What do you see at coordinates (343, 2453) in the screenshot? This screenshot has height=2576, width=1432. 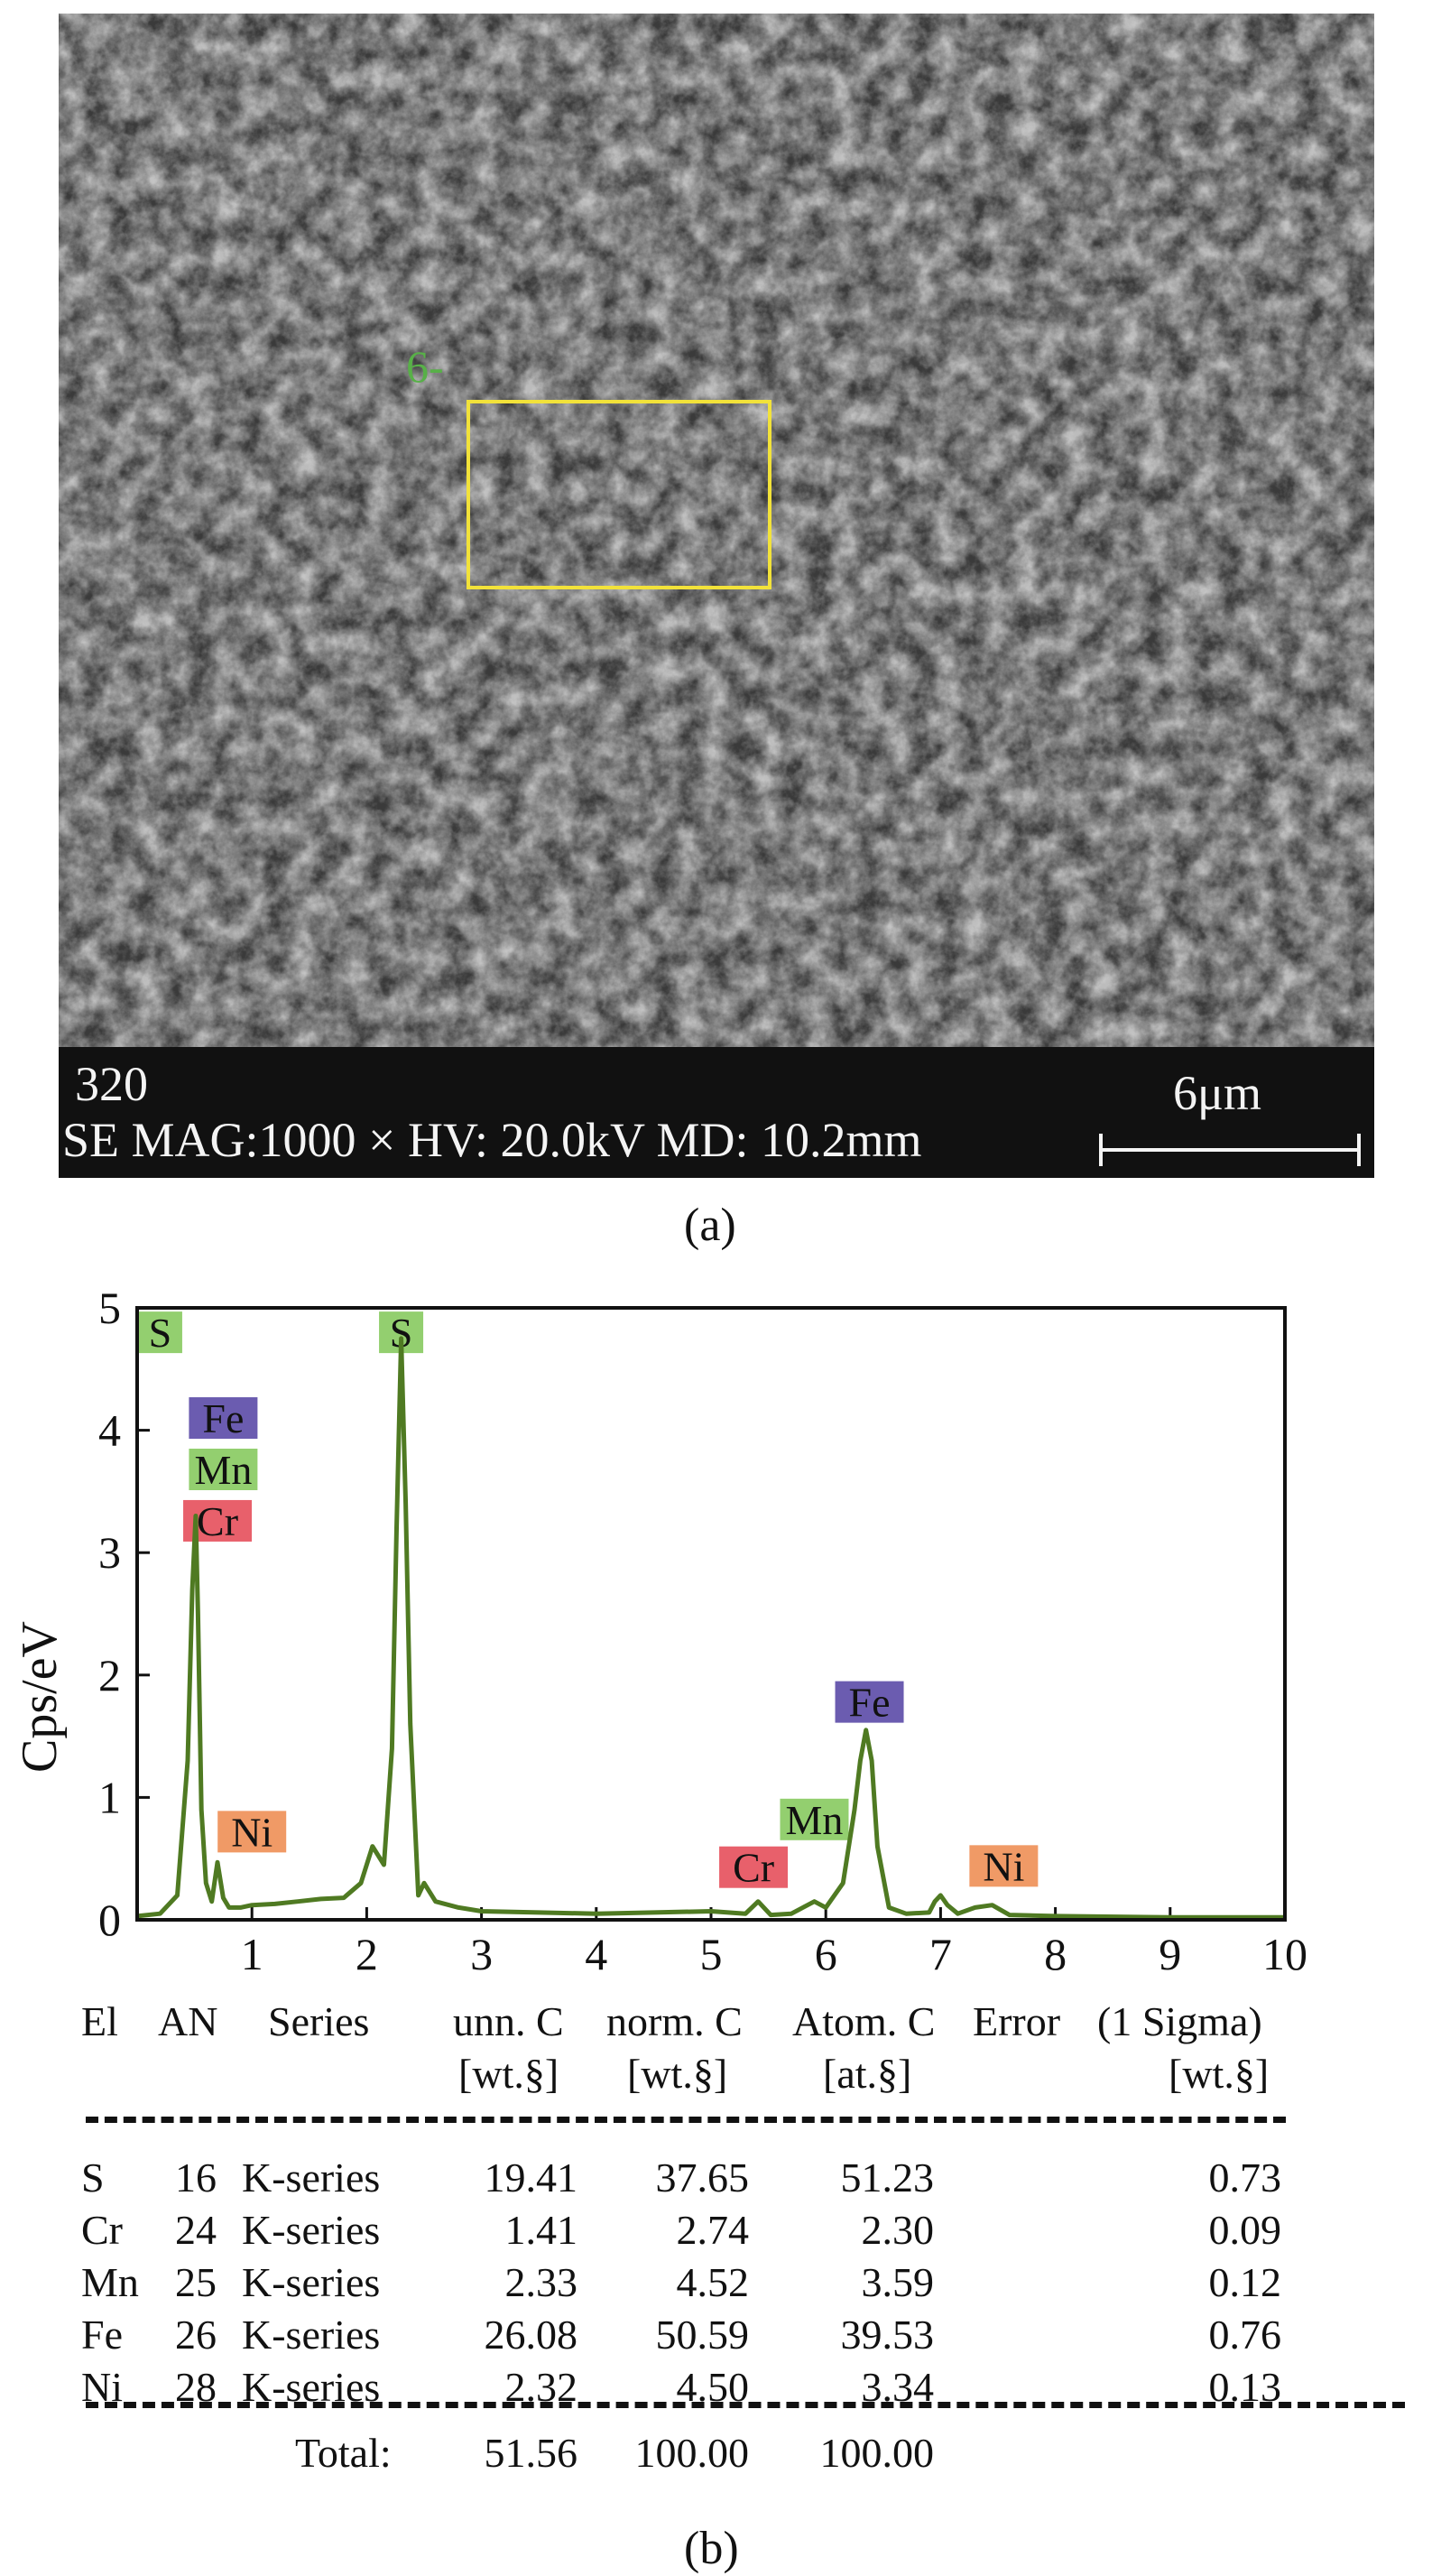 I see `total-label: Total:` at bounding box center [343, 2453].